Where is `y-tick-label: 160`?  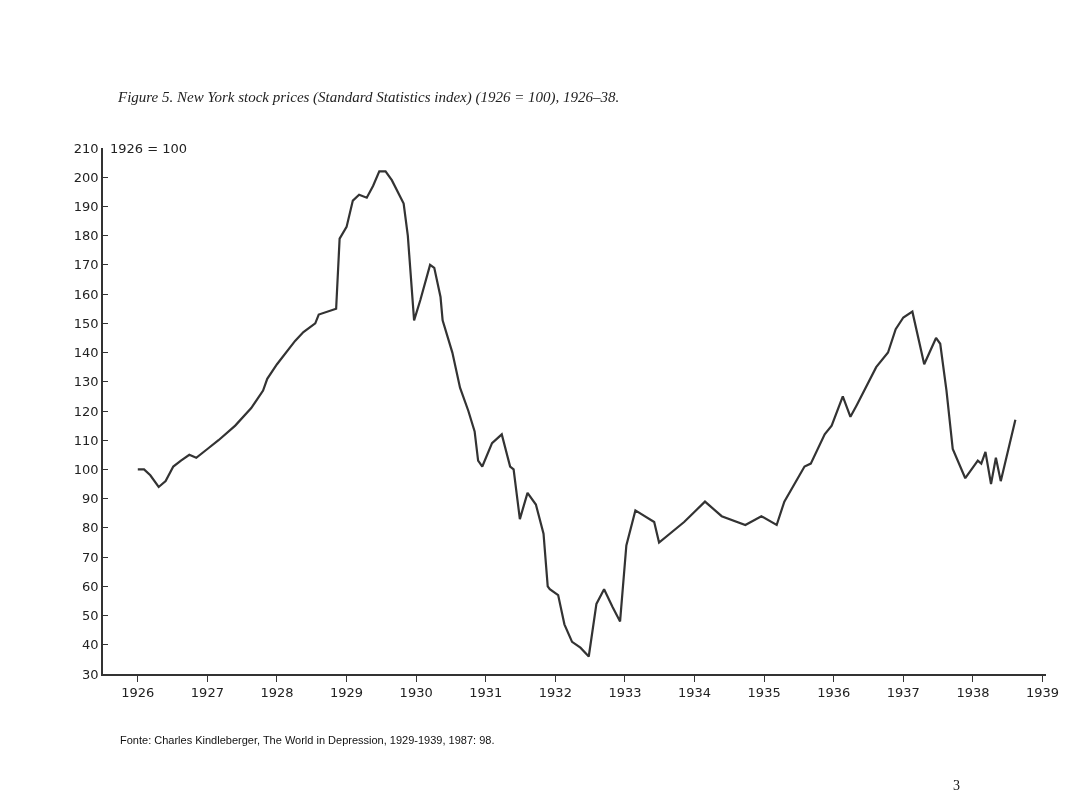
y-tick-label: 160 is located at coordinates (86, 294).